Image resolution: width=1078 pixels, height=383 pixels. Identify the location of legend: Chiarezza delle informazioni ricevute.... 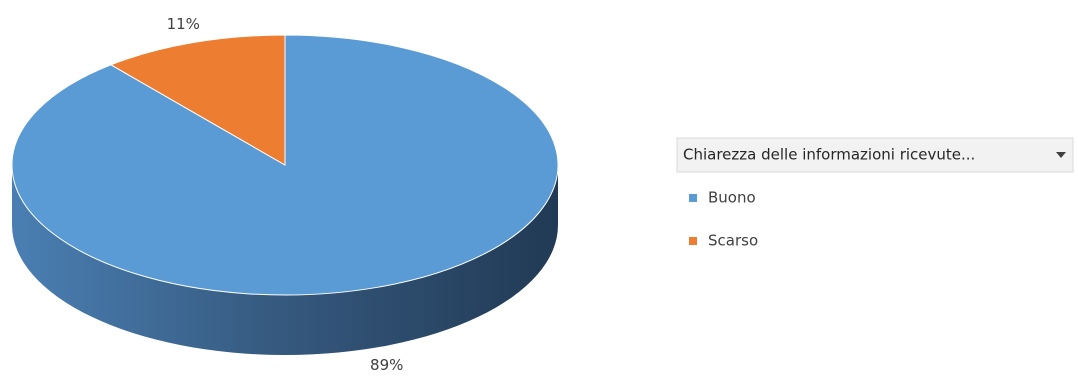
(875, 155).